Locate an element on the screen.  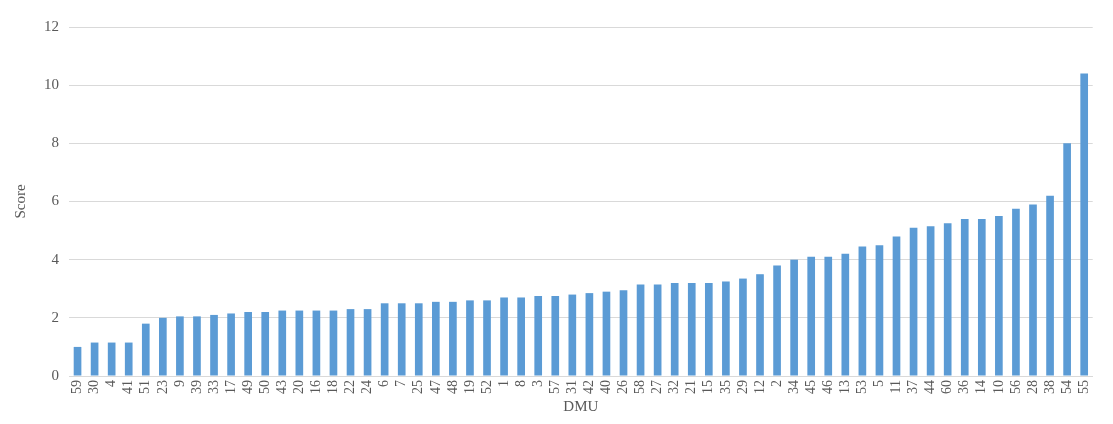
x-tick-label: 46 is located at coordinates (827, 387).